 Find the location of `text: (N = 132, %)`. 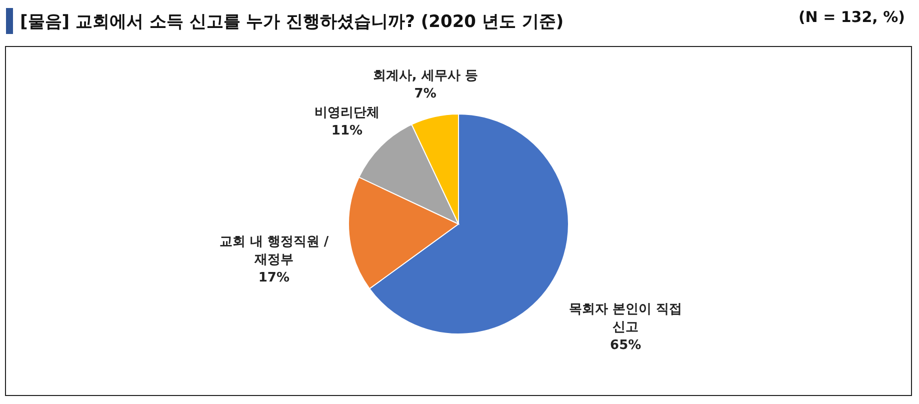

text: (N = 132, %) is located at coordinates (851, 17).